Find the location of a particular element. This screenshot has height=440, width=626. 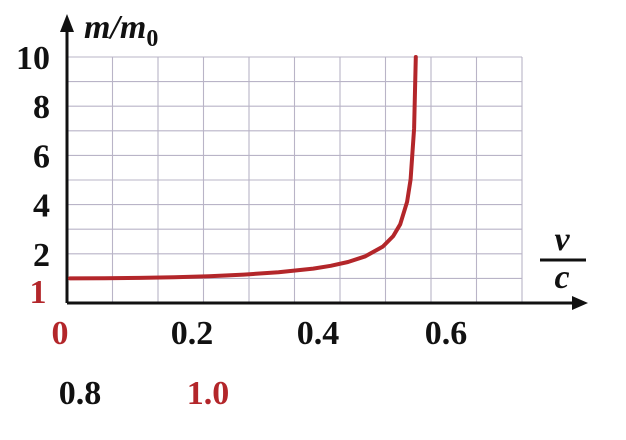

x-axis-title-denominator: c is located at coordinates (561, 277).